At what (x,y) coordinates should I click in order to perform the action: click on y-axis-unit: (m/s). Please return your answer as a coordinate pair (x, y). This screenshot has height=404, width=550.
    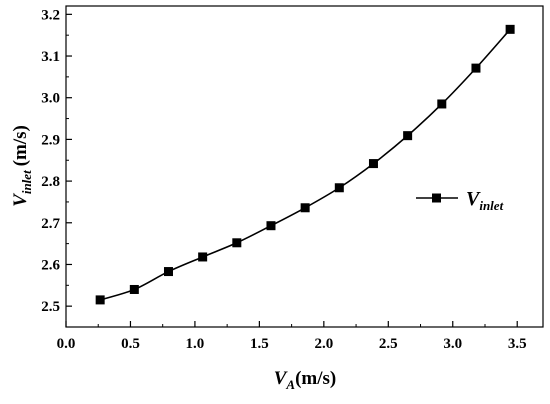
    Looking at the image, I should click on (20, 145).